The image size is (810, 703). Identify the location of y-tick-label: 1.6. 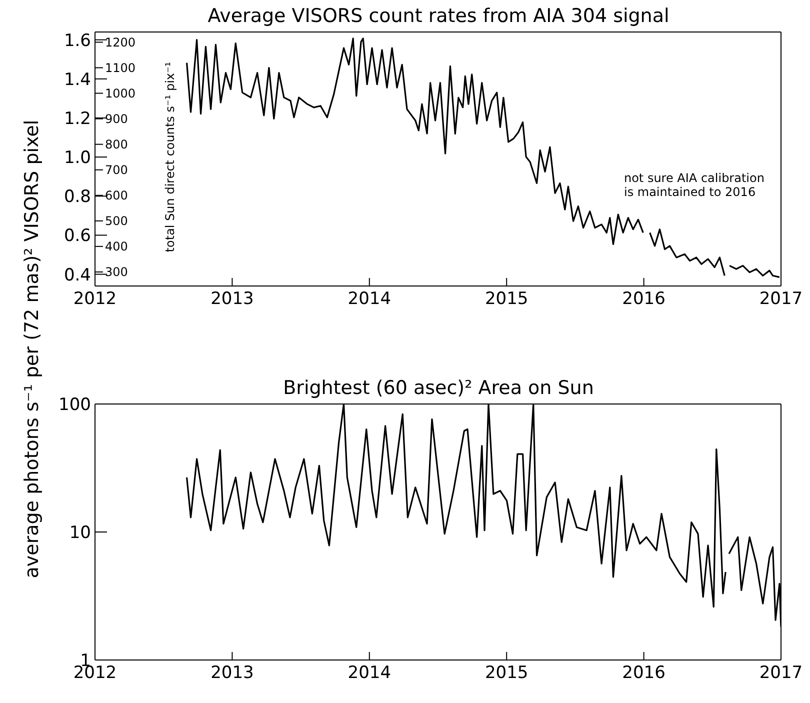
(77, 40).